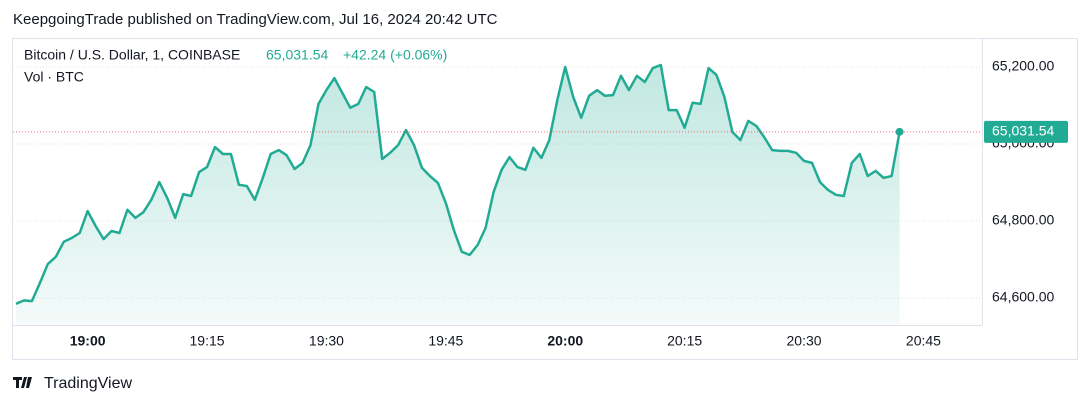 The width and height of the screenshot is (1090, 407). What do you see at coordinates (1023, 220) in the screenshot?
I see `y-tick-label: 64,800.00` at bounding box center [1023, 220].